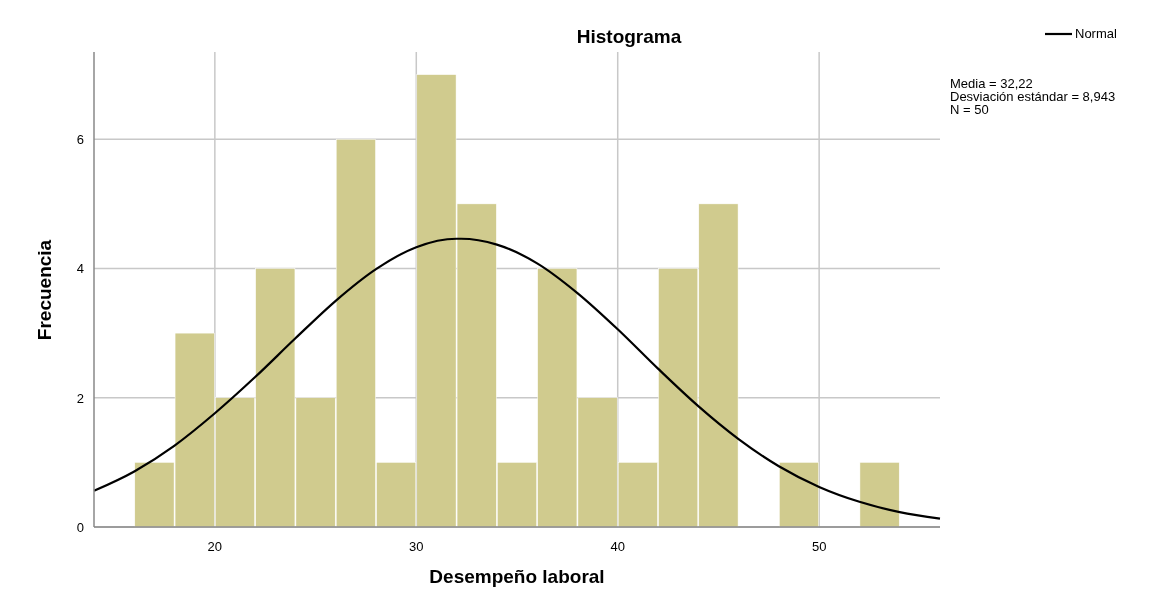  What do you see at coordinates (80, 140) in the screenshot?
I see `y-tick-label: 6` at bounding box center [80, 140].